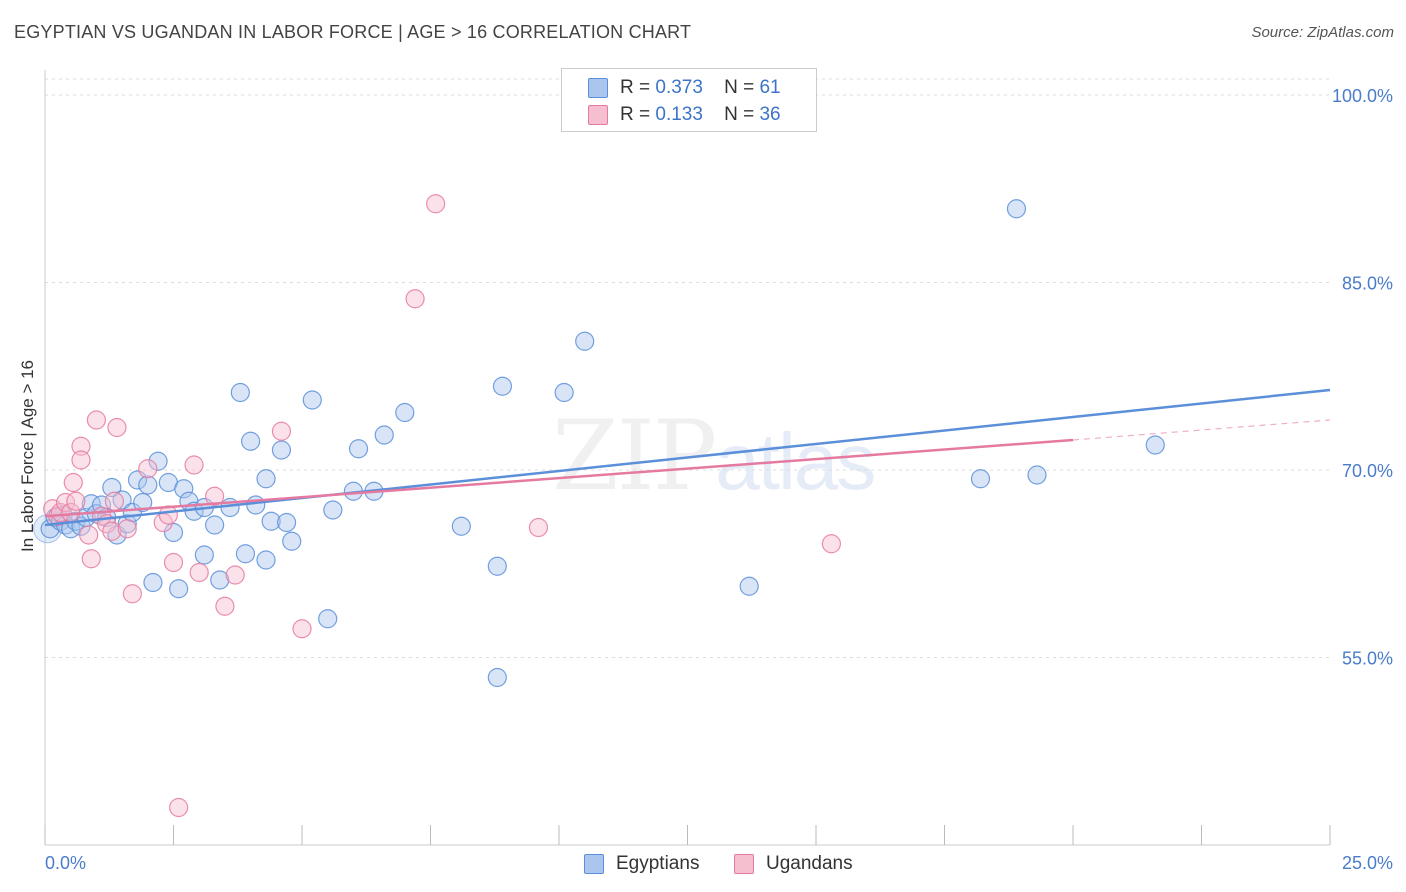  I want to click on egyptians-swatch-icon, so click(598, 88).